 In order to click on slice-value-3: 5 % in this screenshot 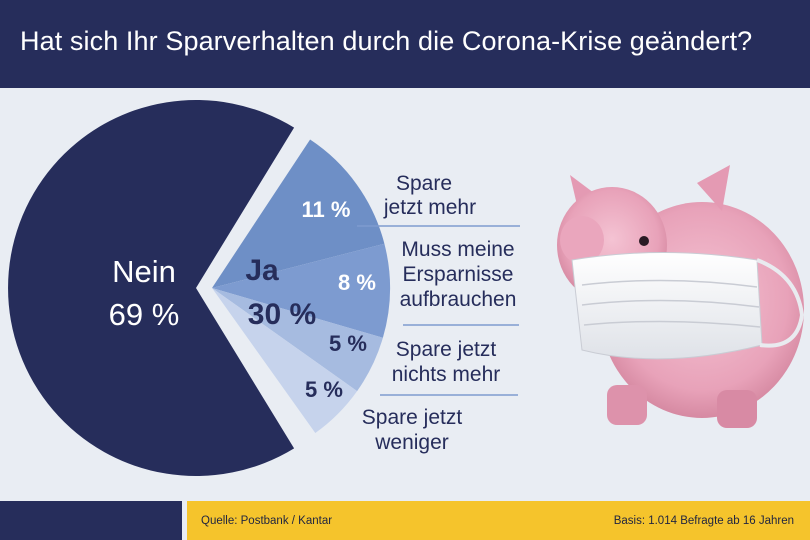, I will do `click(324, 389)`.